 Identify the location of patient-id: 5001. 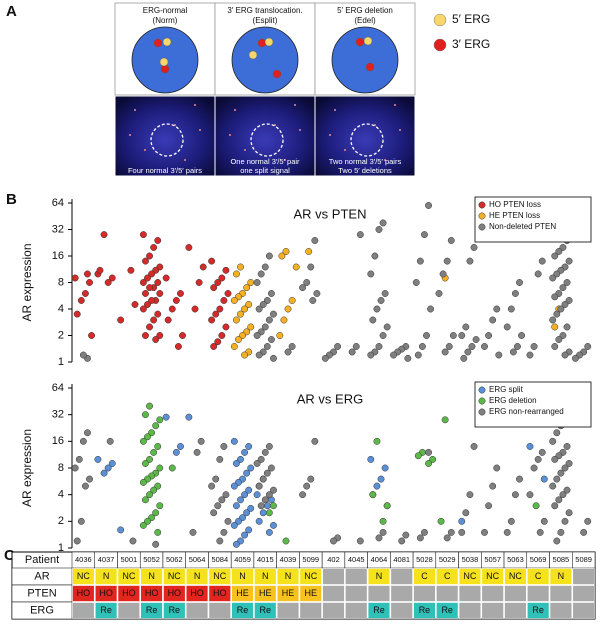
(129, 559).